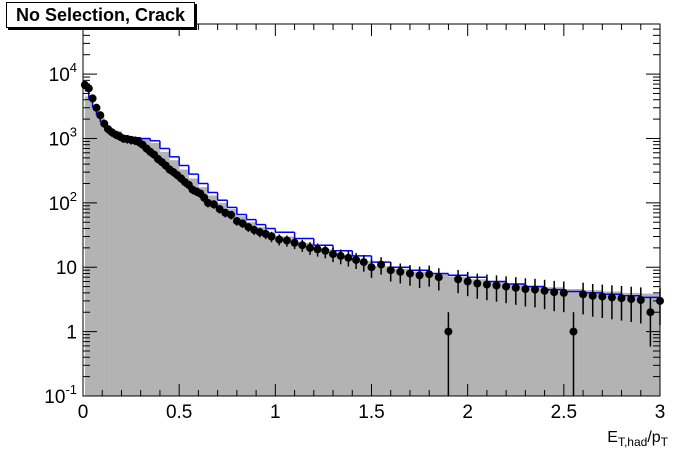  What do you see at coordinates (612, 437) in the screenshot?
I see `x-axis-label-main: E` at bounding box center [612, 437].